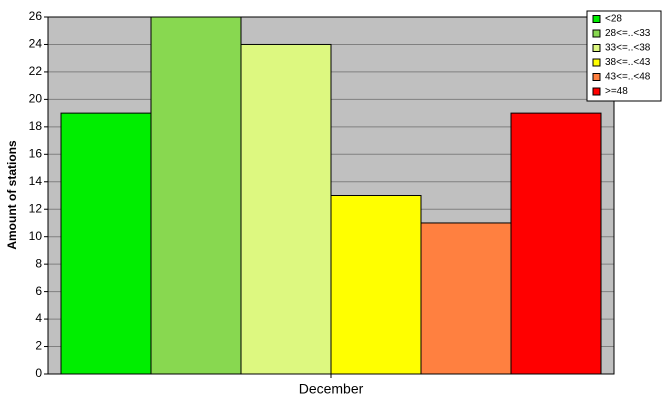 This screenshot has width=667, height=415. Describe the element at coordinates (36, 153) in the screenshot. I see `y-tick-label: 16` at that location.